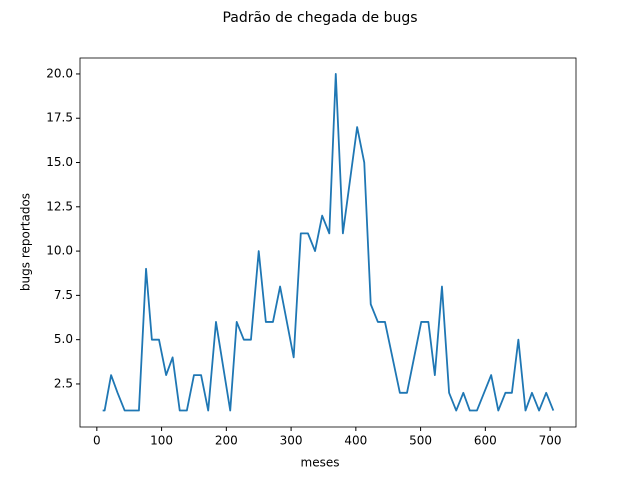 This screenshot has height=484, width=640. What do you see at coordinates (291, 441) in the screenshot?
I see `x-tick-label: 300` at bounding box center [291, 441].